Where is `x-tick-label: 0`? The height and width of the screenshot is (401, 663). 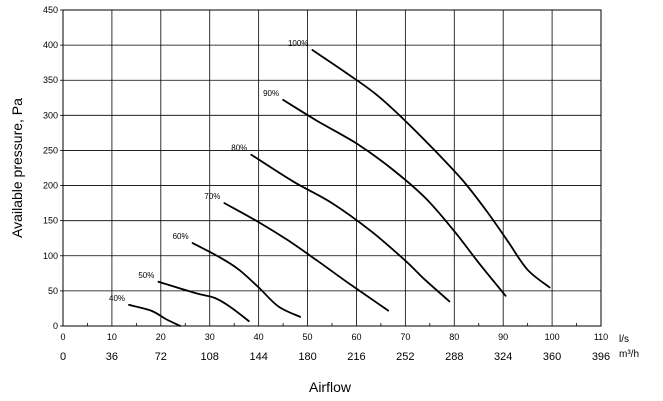 x-tick-label: 0 is located at coordinates (62, 337).